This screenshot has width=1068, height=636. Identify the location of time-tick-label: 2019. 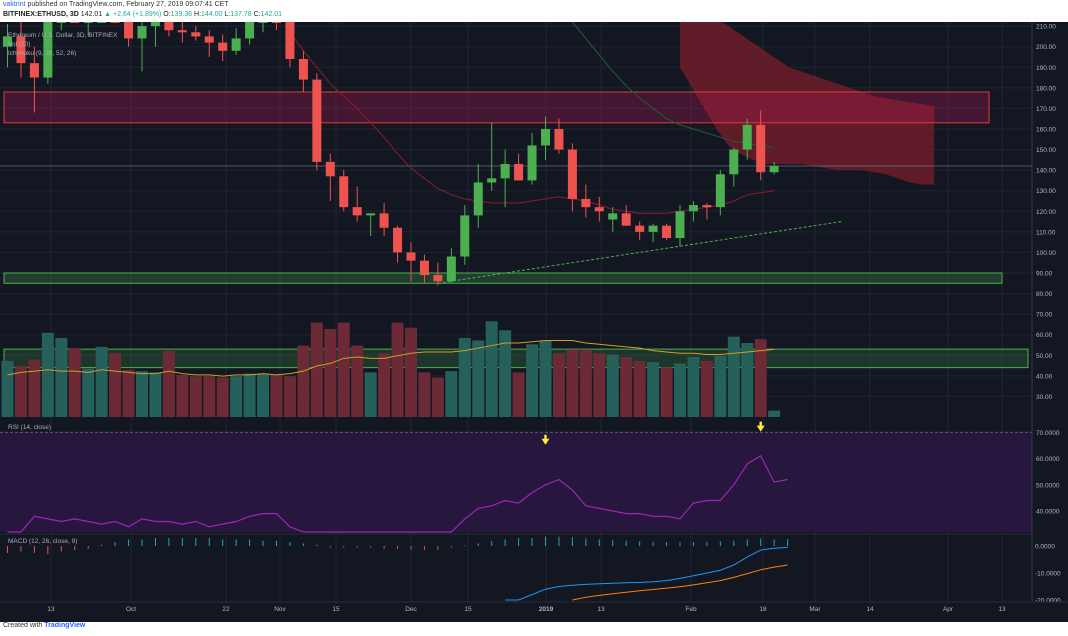
(546, 609).